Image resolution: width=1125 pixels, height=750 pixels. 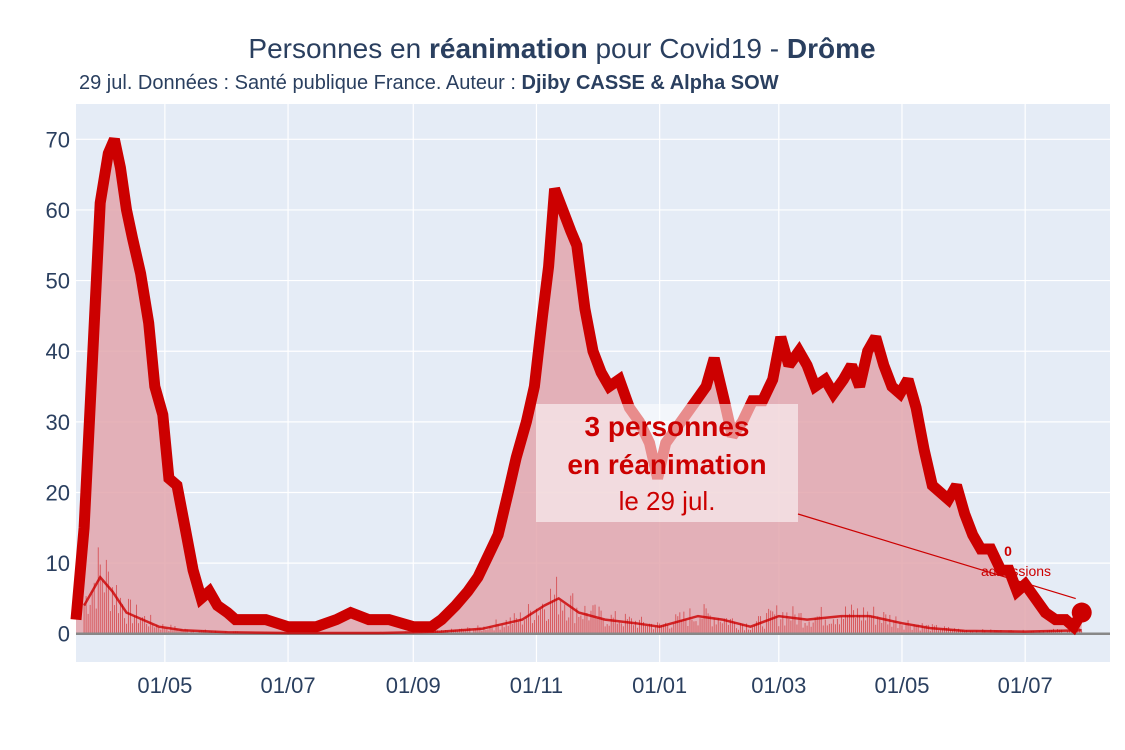 What do you see at coordinates (58, 422) in the screenshot?
I see `y-tick-label: 30` at bounding box center [58, 422].